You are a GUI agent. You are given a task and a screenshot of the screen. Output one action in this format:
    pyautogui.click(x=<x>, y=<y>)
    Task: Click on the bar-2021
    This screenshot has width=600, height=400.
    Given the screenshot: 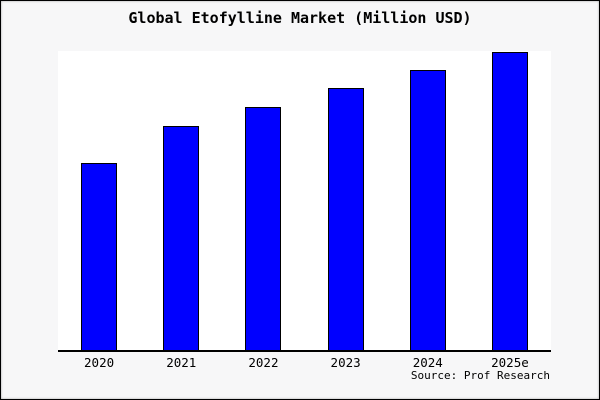 What is the action you would take?
    pyautogui.click(x=181, y=237)
    